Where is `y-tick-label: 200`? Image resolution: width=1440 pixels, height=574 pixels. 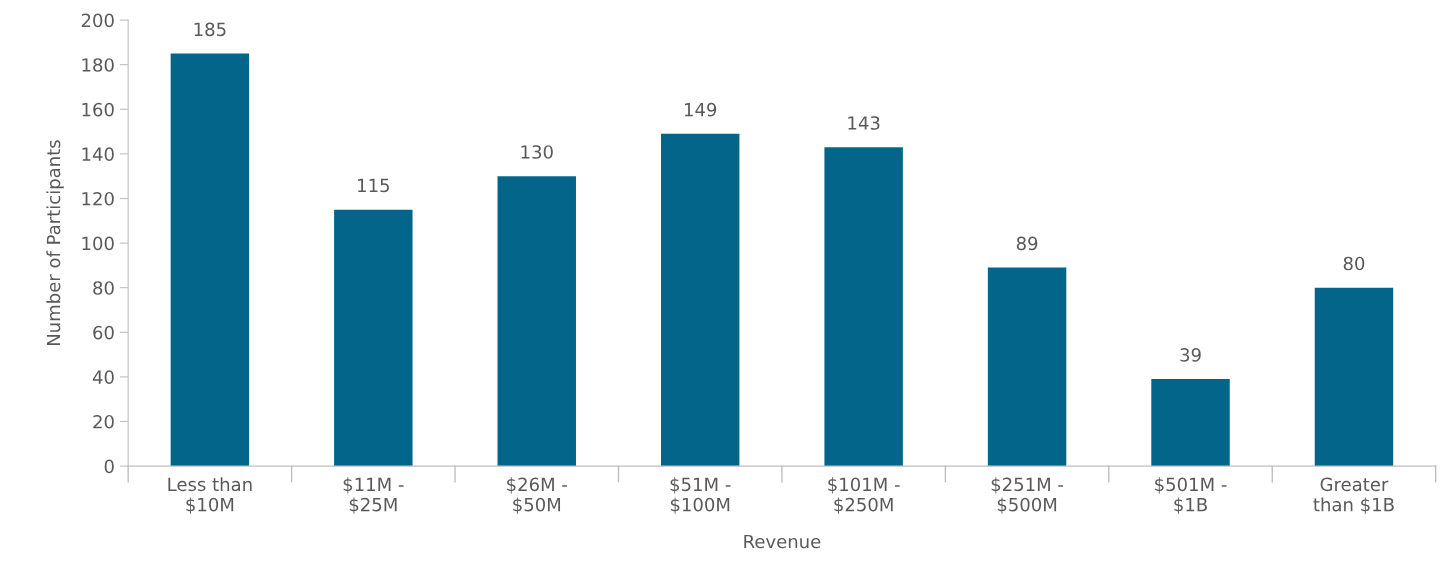 y-tick-label: 200 is located at coordinates (97, 20).